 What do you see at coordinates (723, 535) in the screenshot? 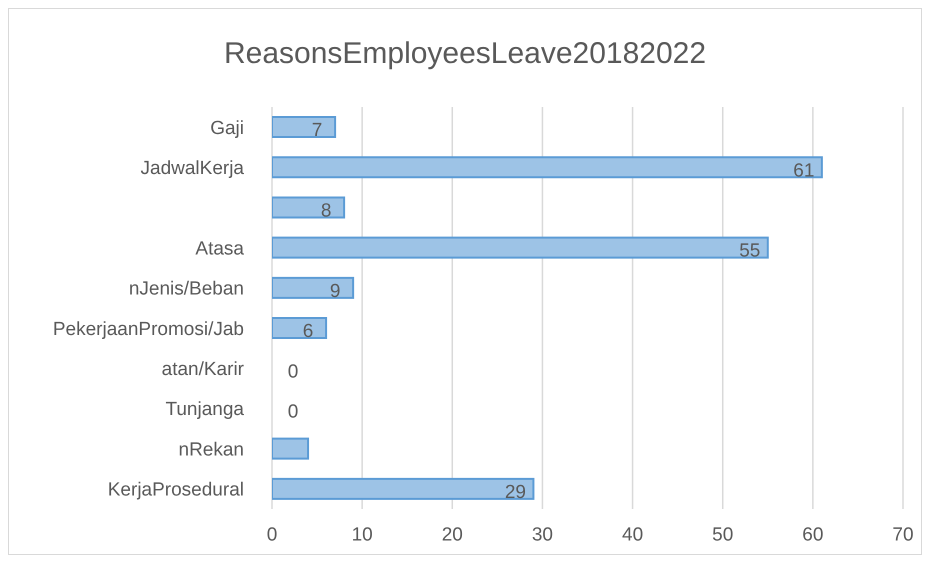
I see `x-tick-label: 50` at bounding box center [723, 535].